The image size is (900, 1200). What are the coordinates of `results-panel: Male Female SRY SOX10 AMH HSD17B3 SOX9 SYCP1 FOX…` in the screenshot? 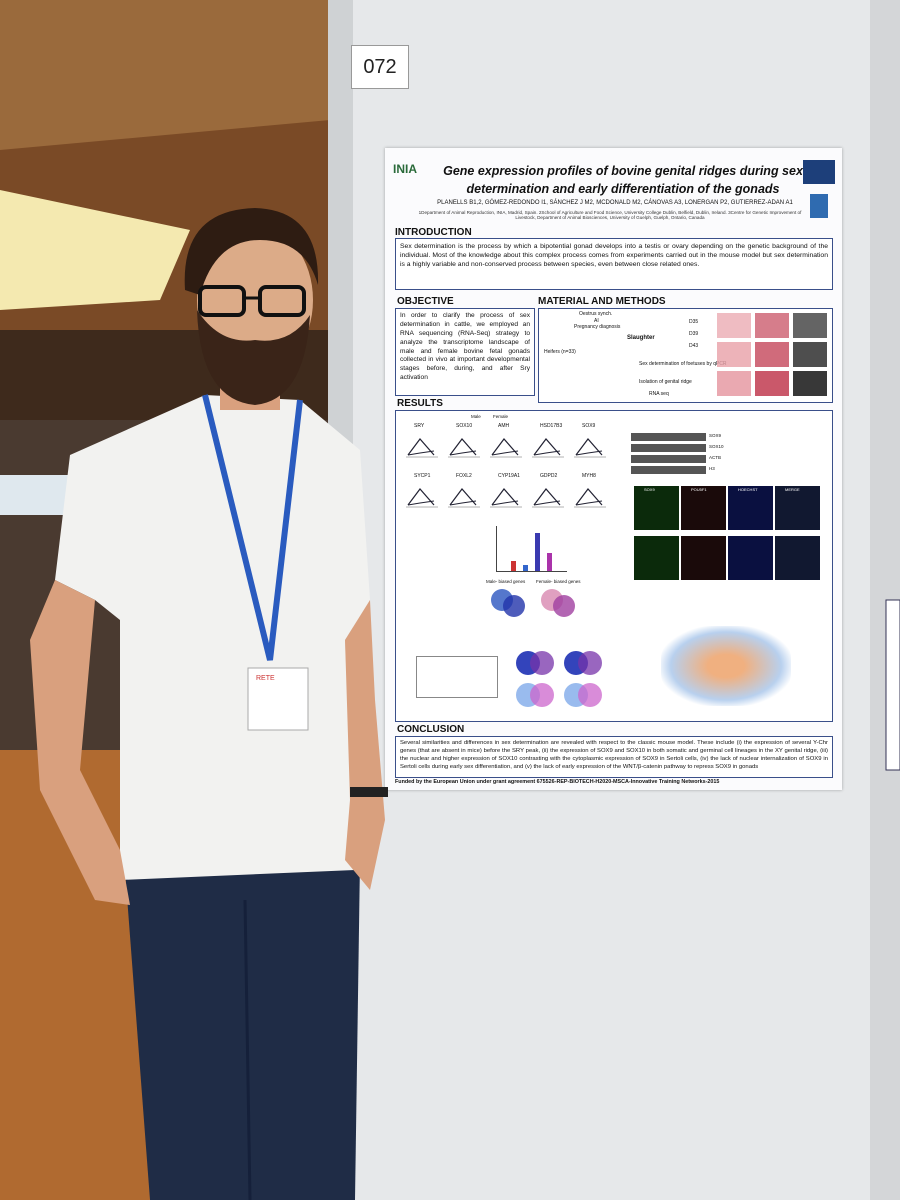 It's located at (614, 566).